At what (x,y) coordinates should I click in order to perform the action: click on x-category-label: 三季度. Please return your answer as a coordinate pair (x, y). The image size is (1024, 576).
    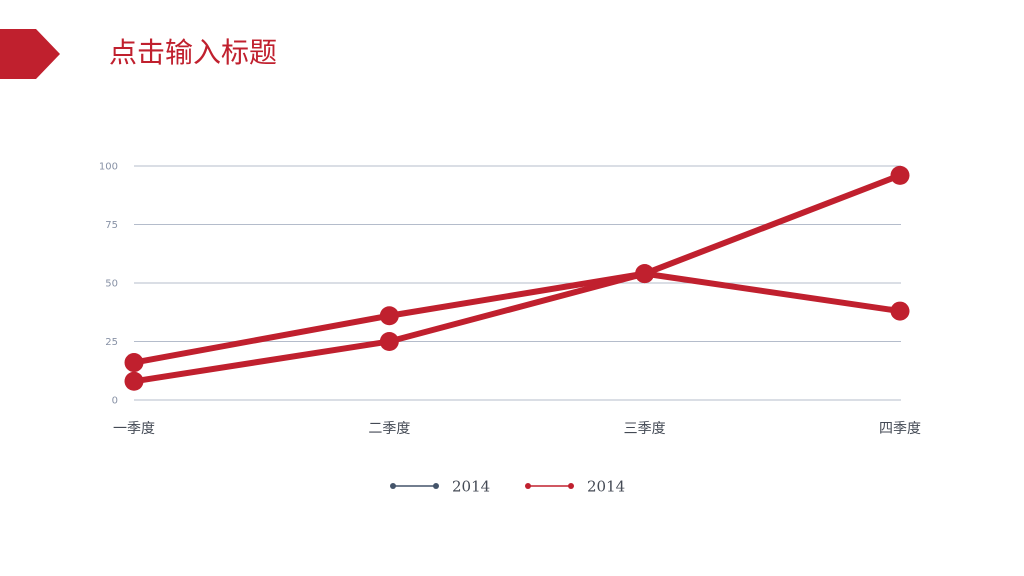
    Looking at the image, I should click on (645, 429).